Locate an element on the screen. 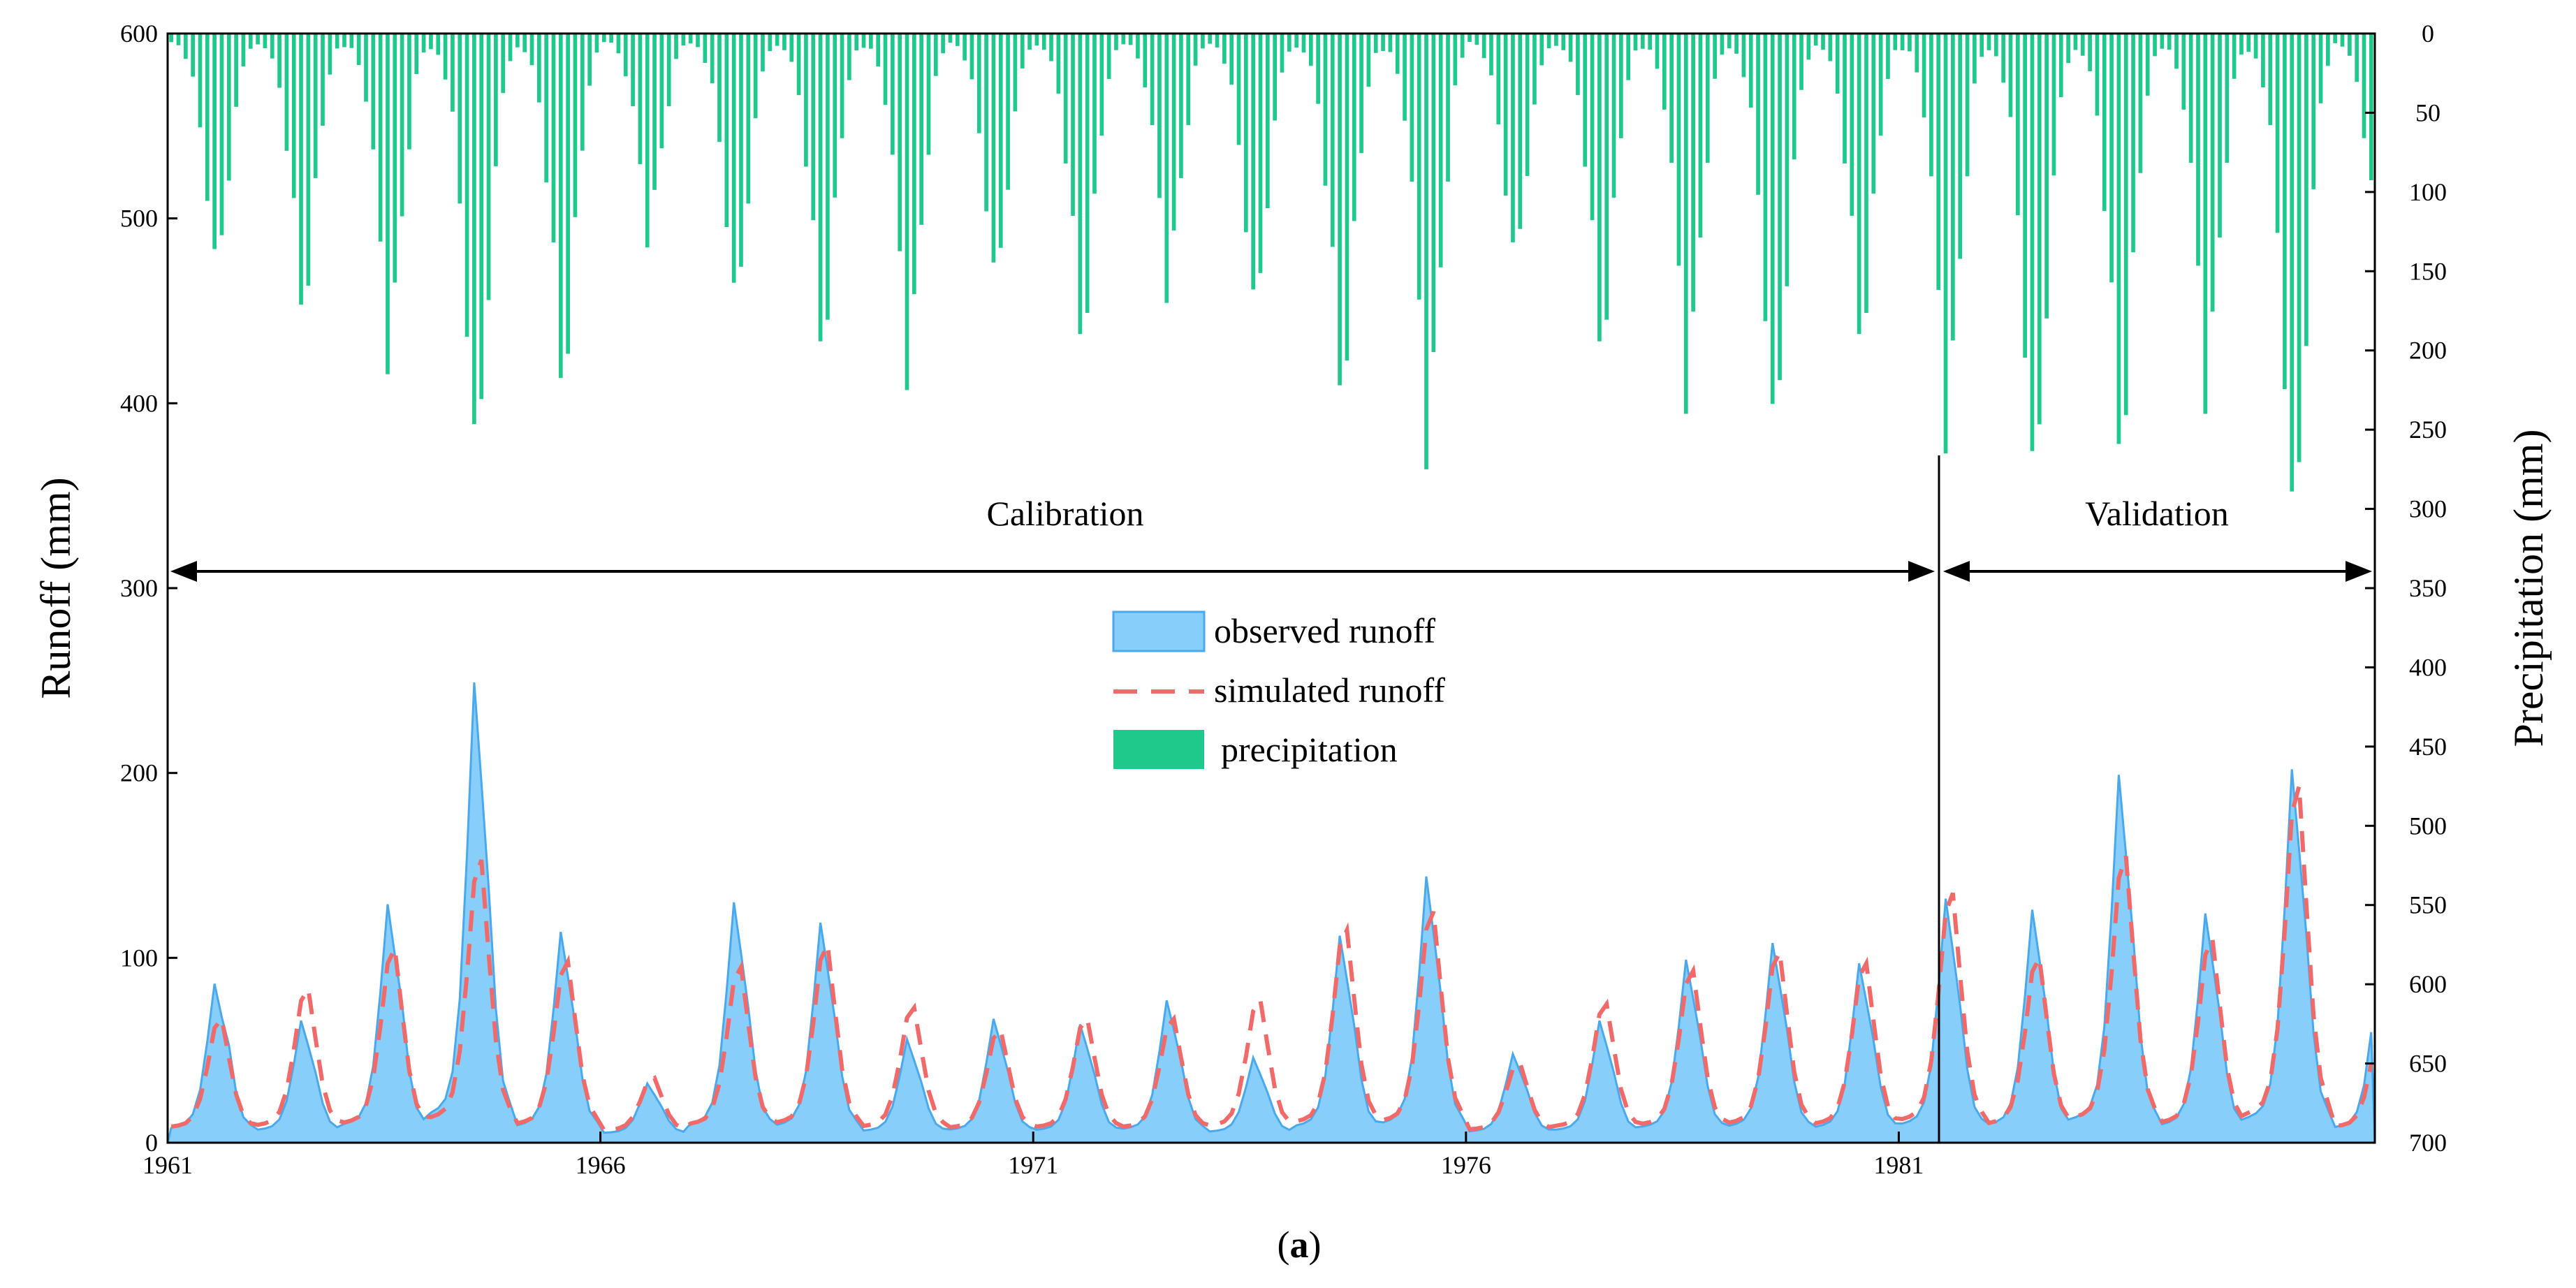  right-tick-label: 300 is located at coordinates (2428, 509).